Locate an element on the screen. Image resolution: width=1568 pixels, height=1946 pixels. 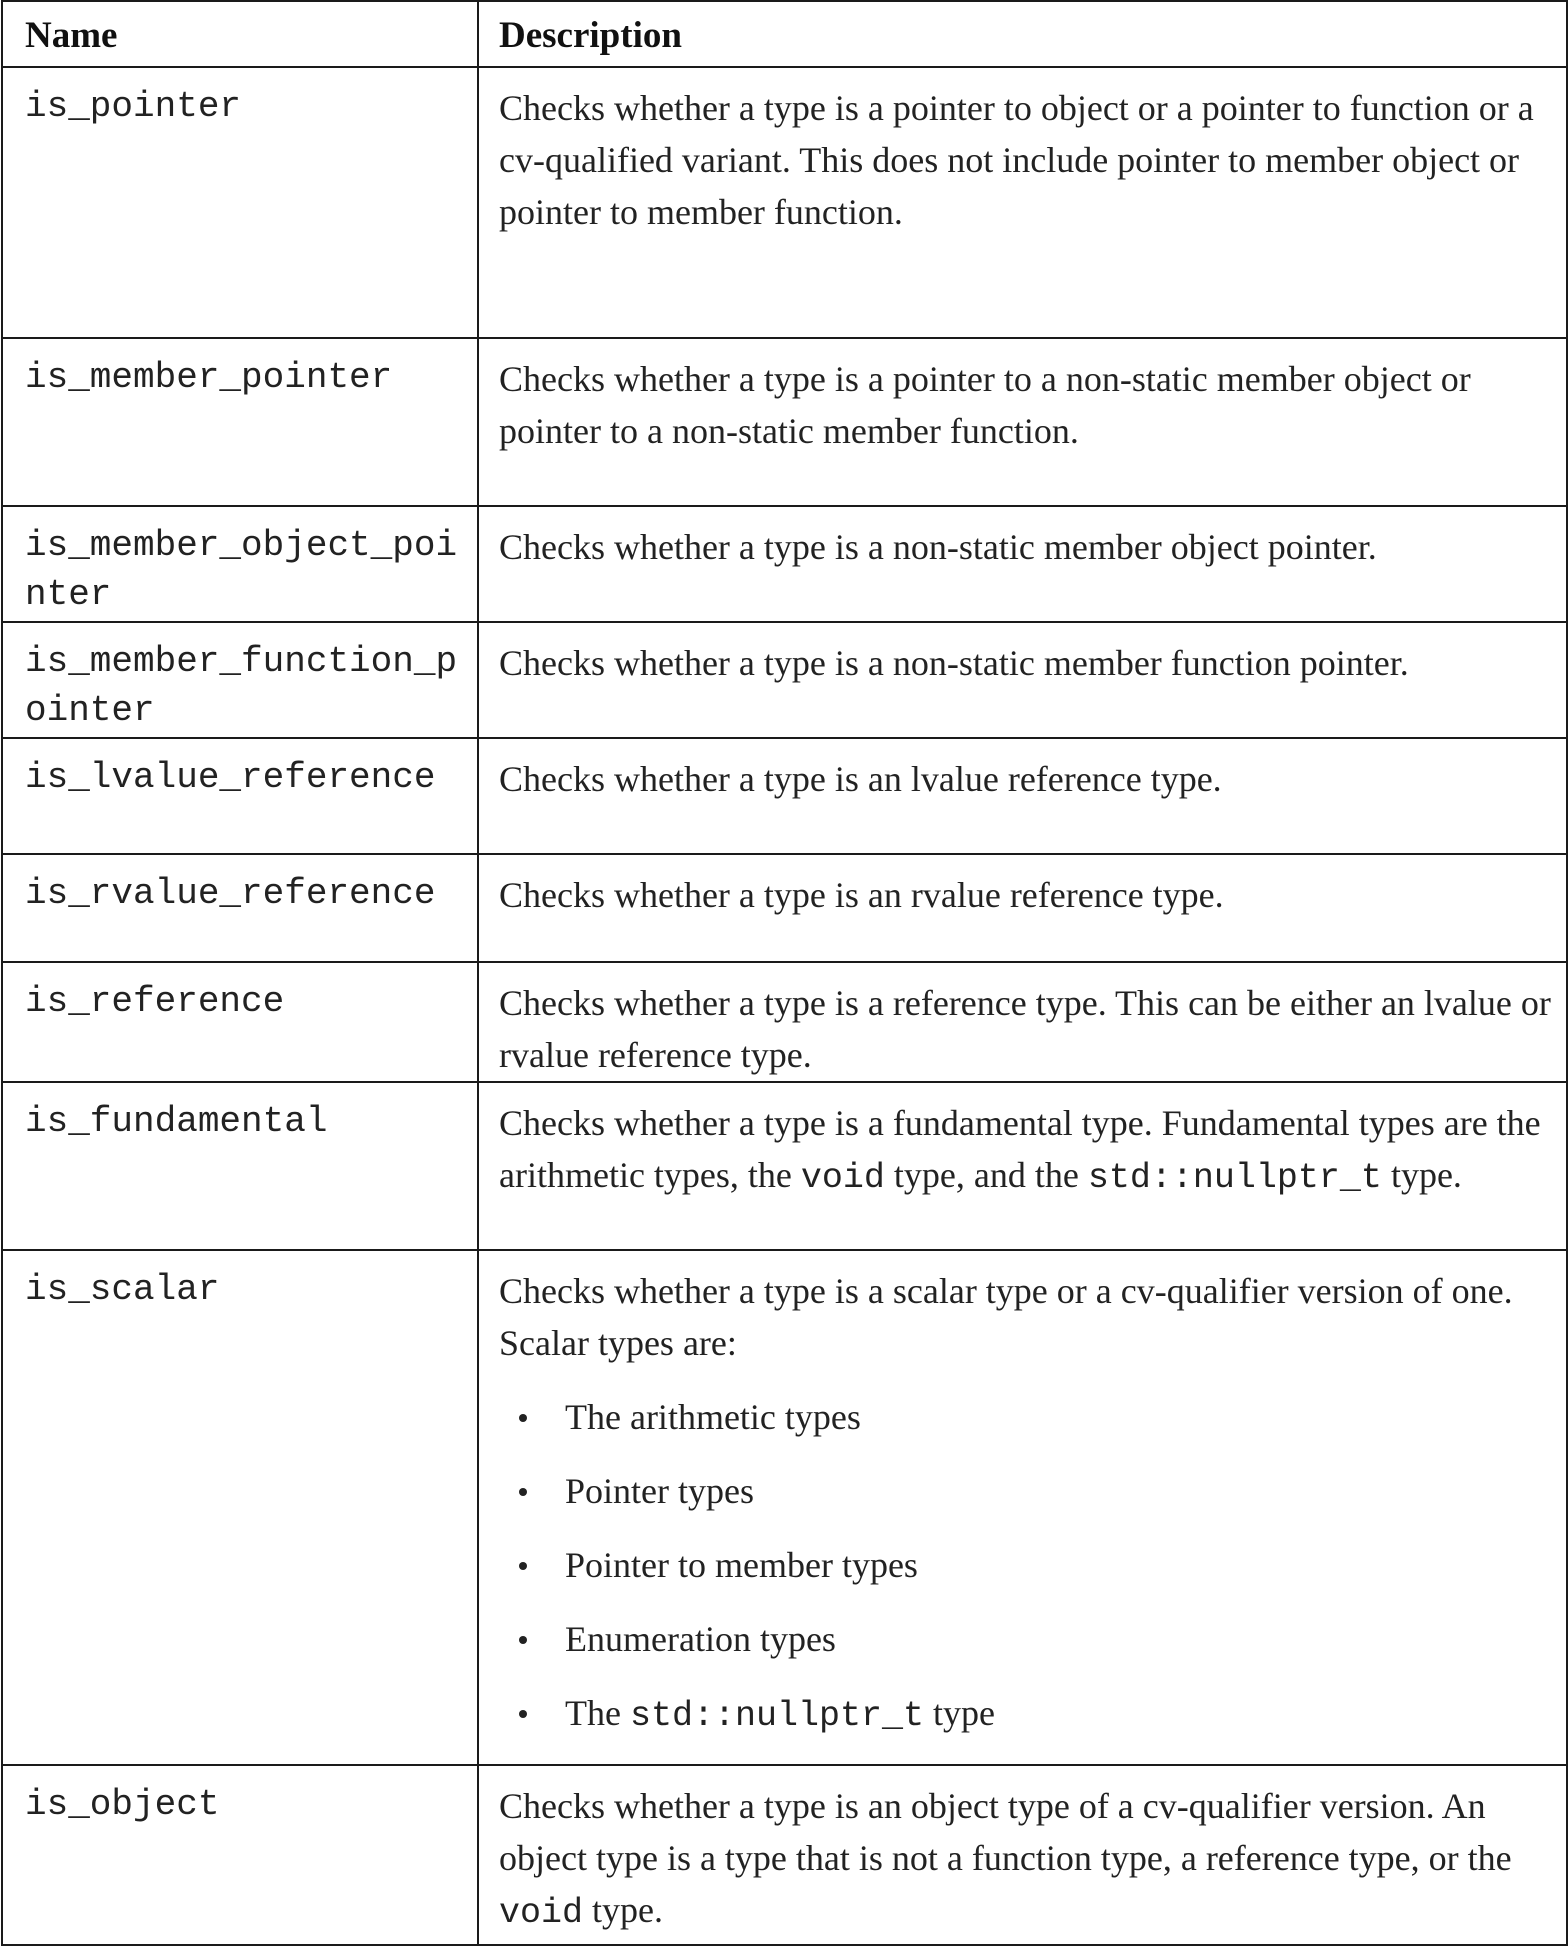
list-item: The std::nullptr_t type is located at coordinates (1035, 1714).